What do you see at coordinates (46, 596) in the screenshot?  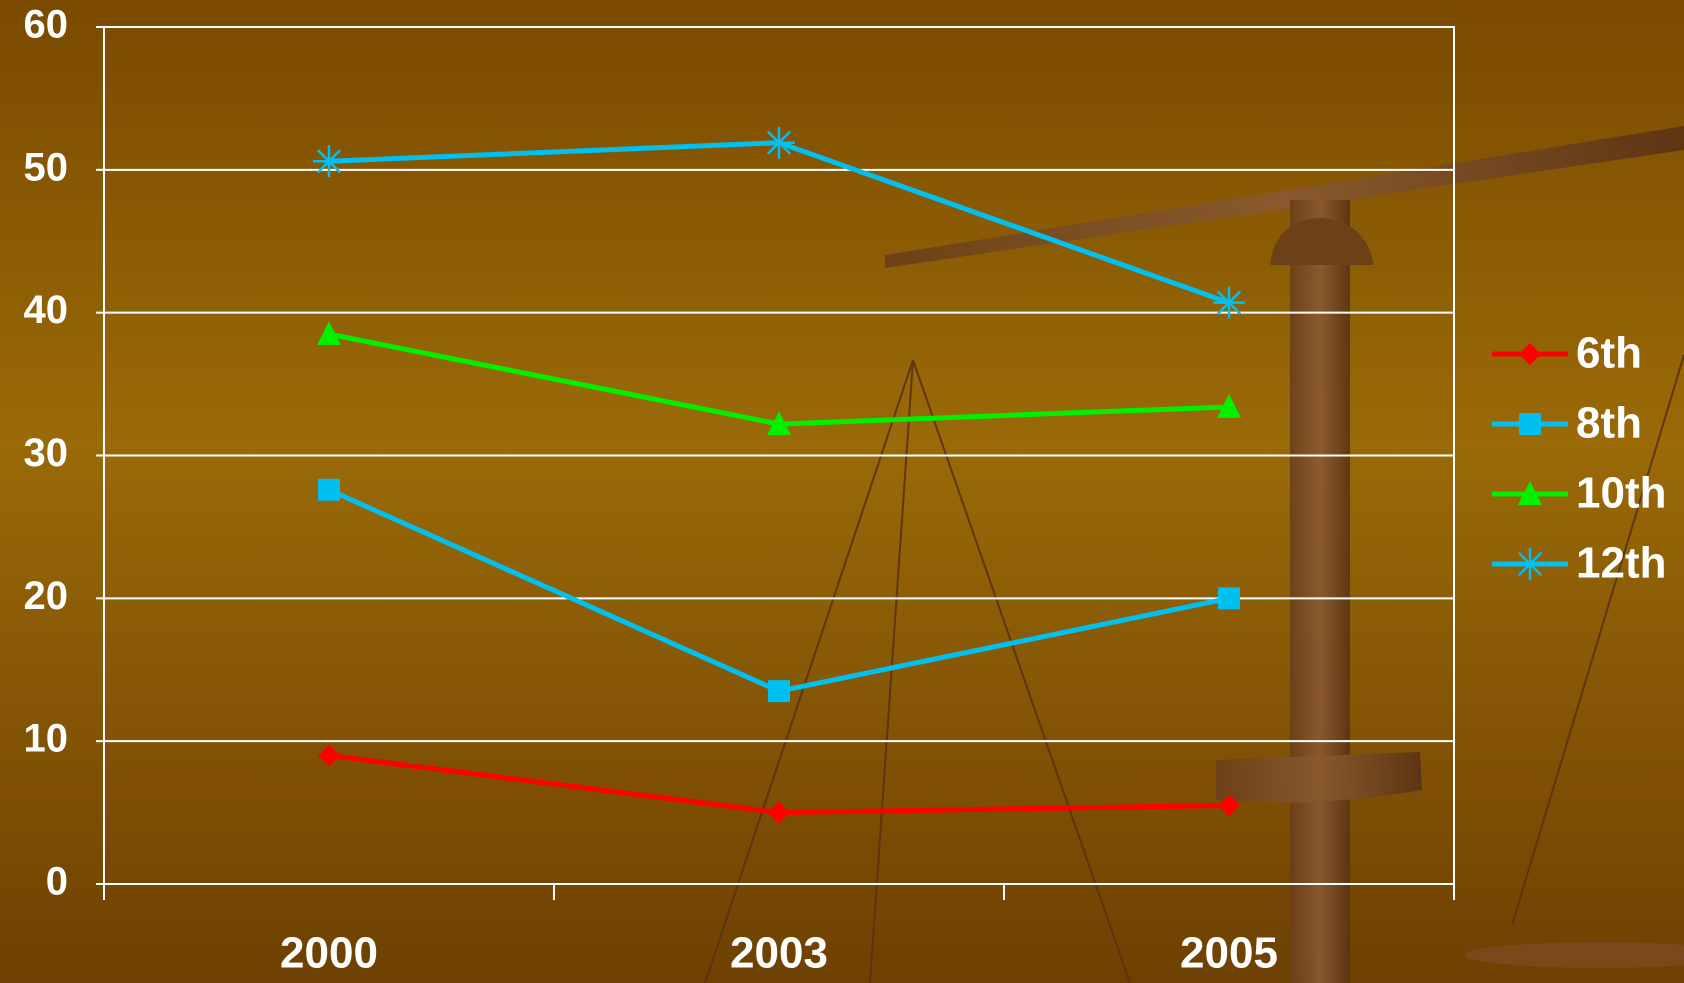 I see `y-tick-label: 20` at bounding box center [46, 596].